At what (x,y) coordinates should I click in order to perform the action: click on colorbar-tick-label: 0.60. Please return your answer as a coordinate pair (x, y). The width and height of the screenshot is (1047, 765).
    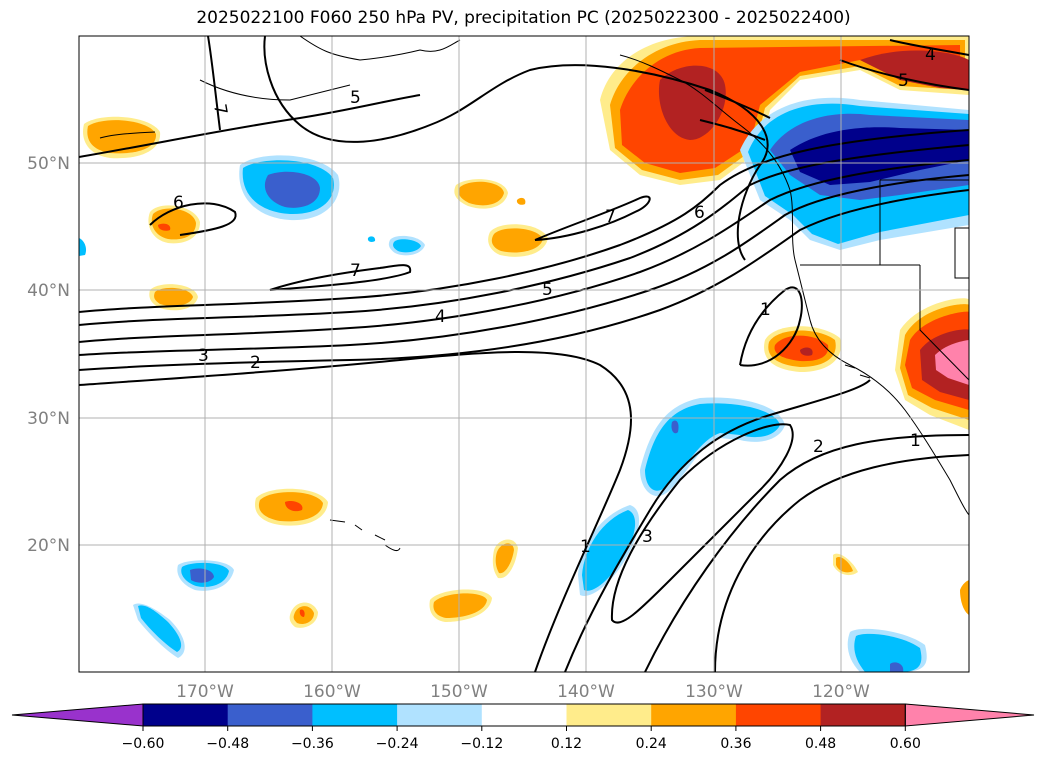
    Looking at the image, I should click on (905, 744).